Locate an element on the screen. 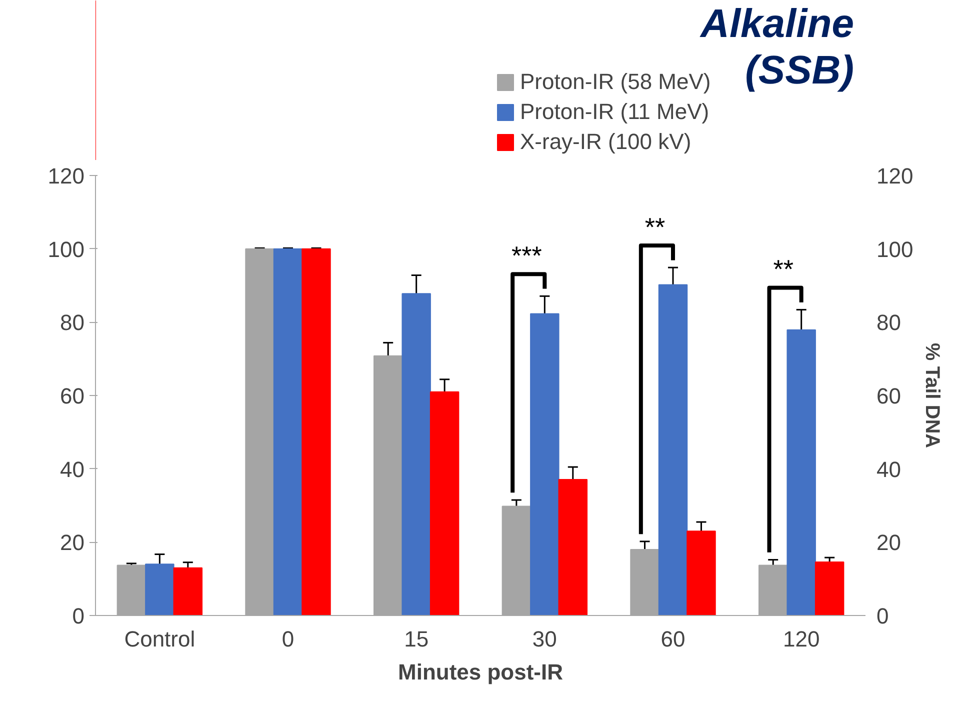 This screenshot has height=717, width=974. x-tick-label: 120 is located at coordinates (801, 639).